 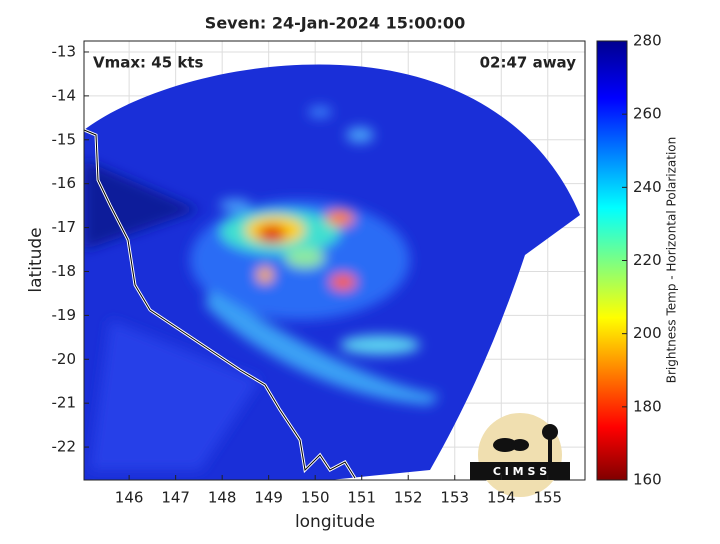 I want to click on y-tick-label: -14, so click(x=64, y=95).